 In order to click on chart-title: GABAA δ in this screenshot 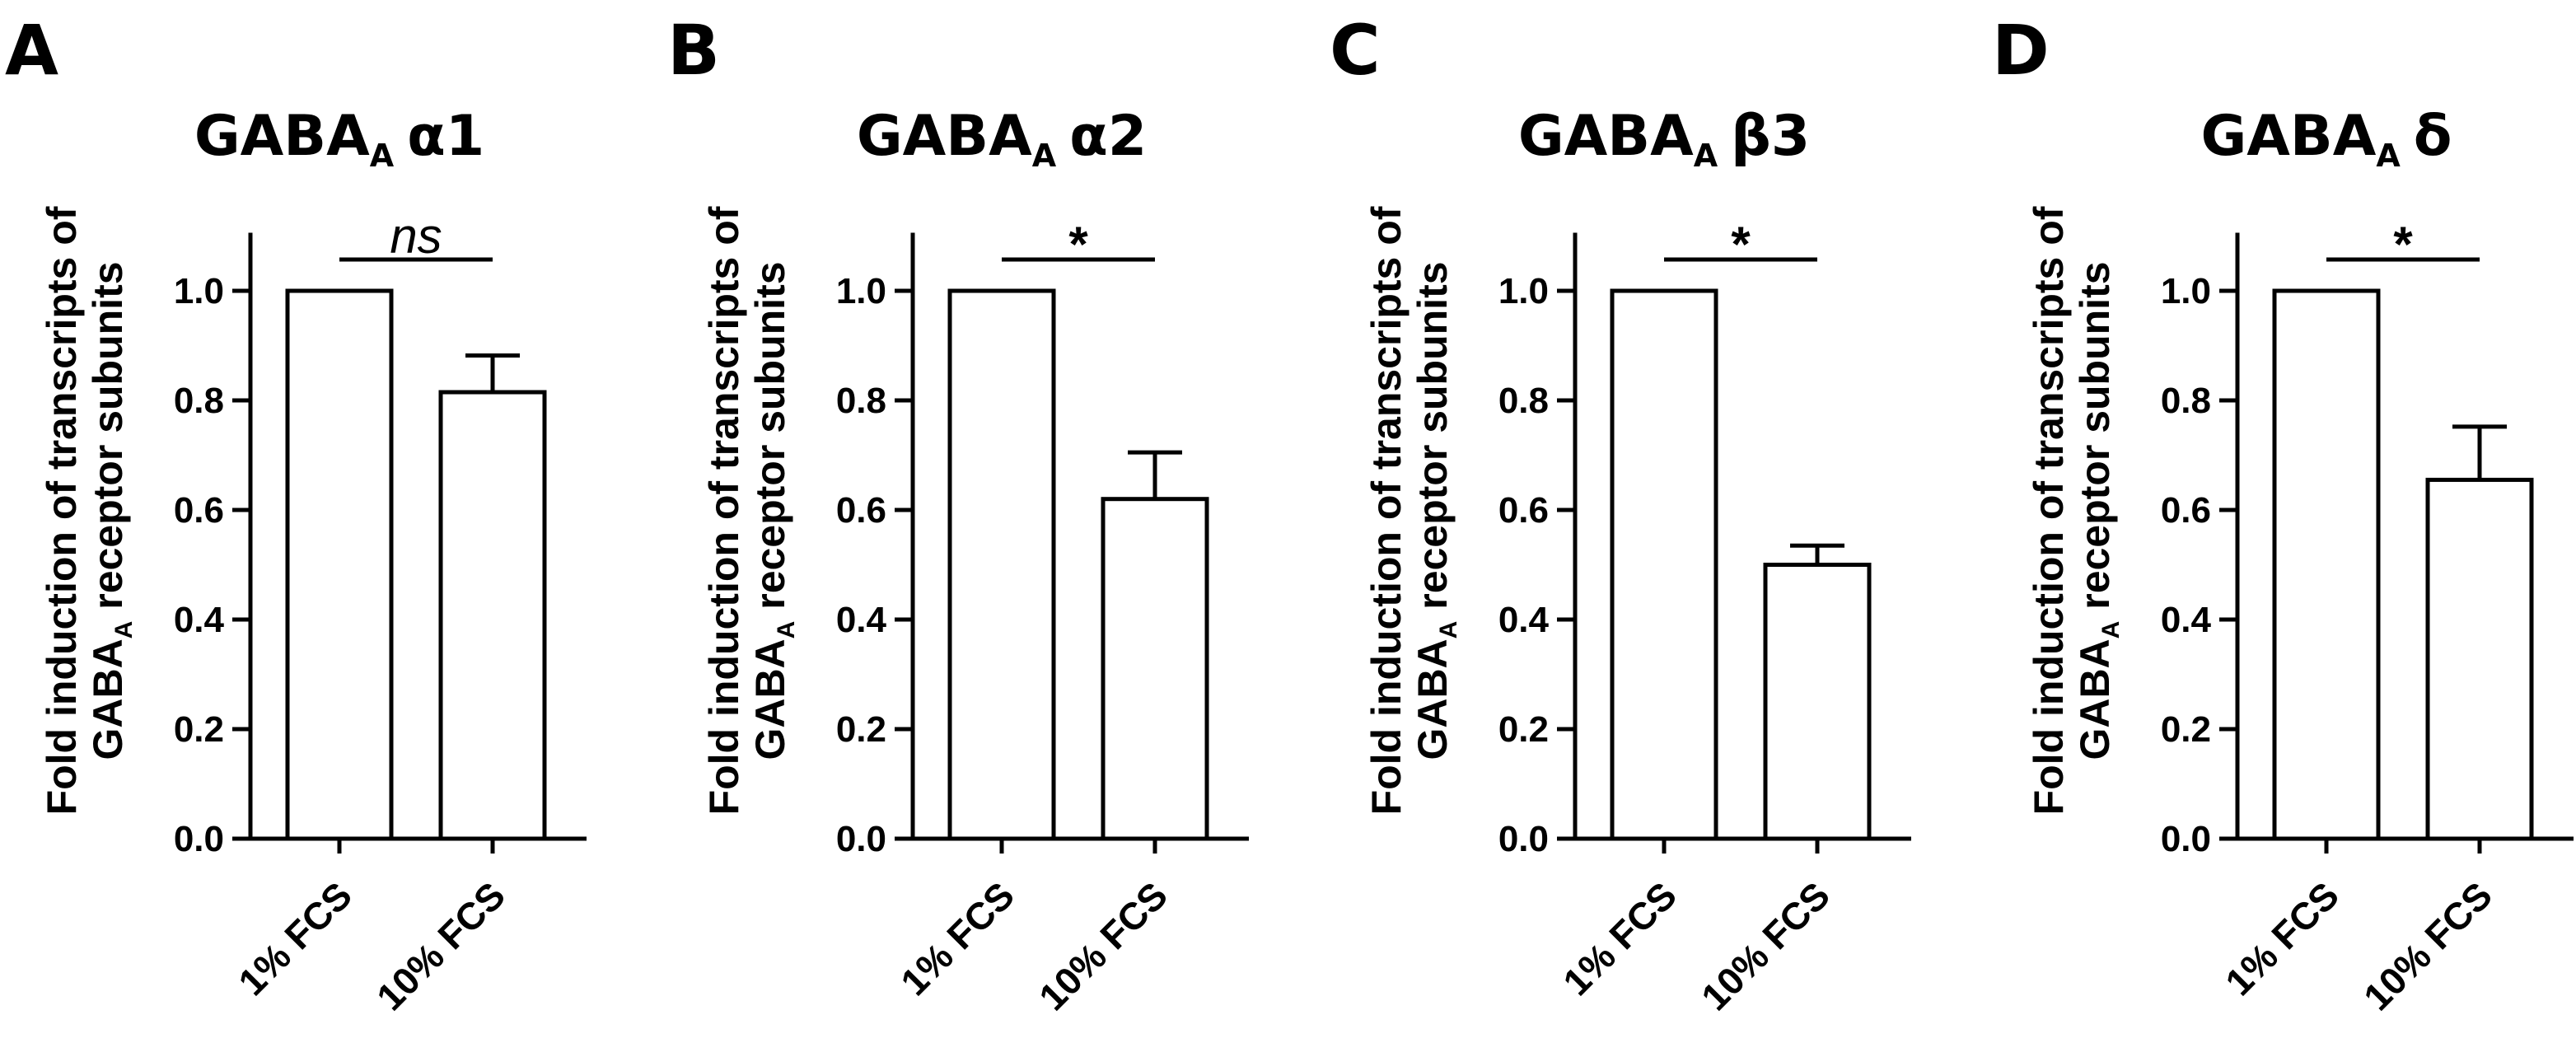, I will do `click(2326, 139)`.